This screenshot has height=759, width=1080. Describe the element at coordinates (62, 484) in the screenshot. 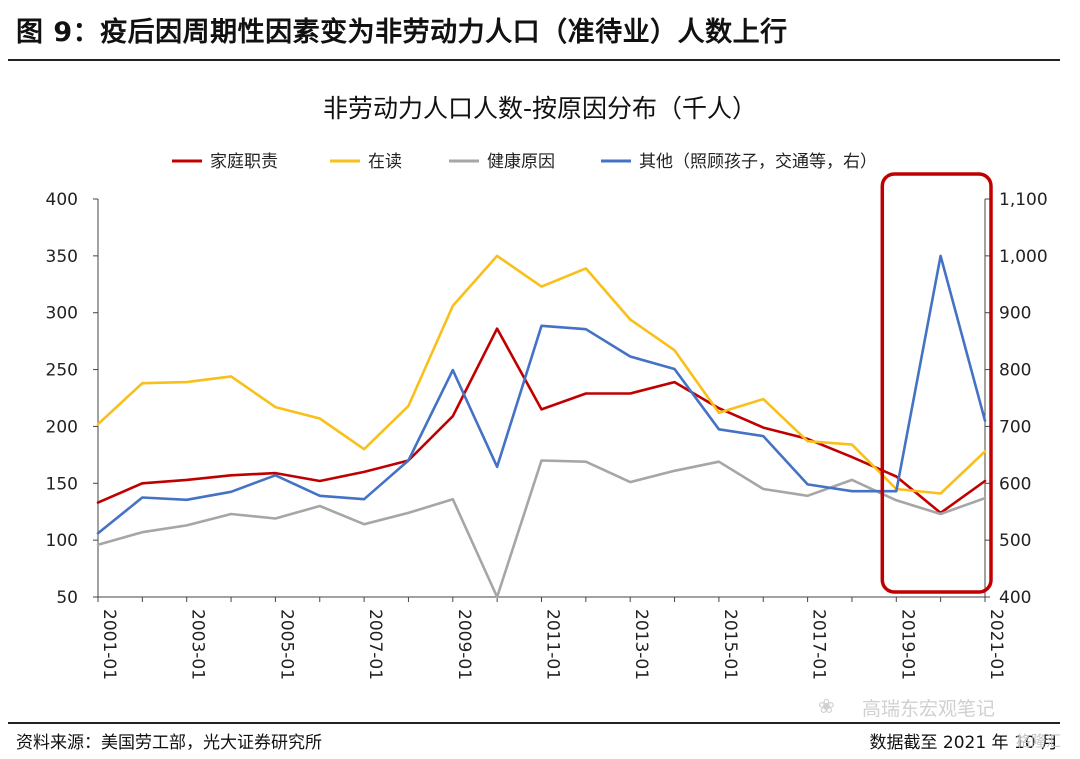

I see `y-left-tick-label: 150` at that location.